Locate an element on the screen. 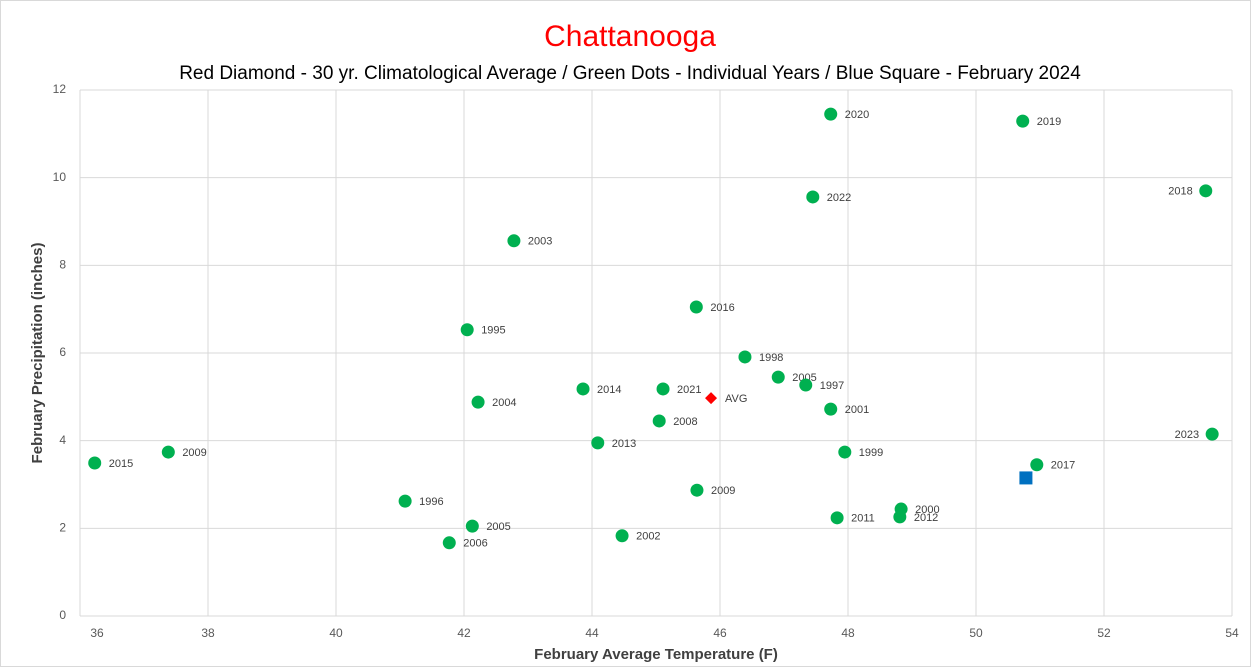 This screenshot has width=1251, height=667. x-tick-label: 36 is located at coordinates (97, 633).